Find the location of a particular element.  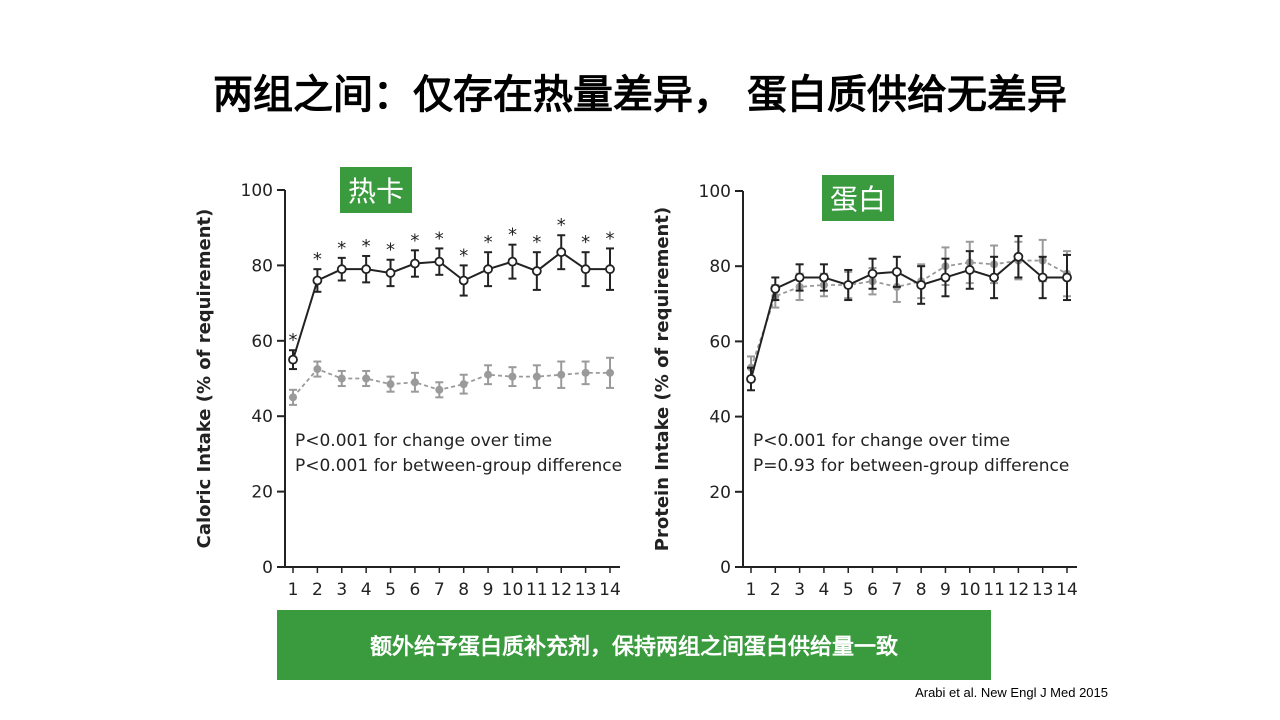

protein-tag: 蛋白 is located at coordinates (858, 198).